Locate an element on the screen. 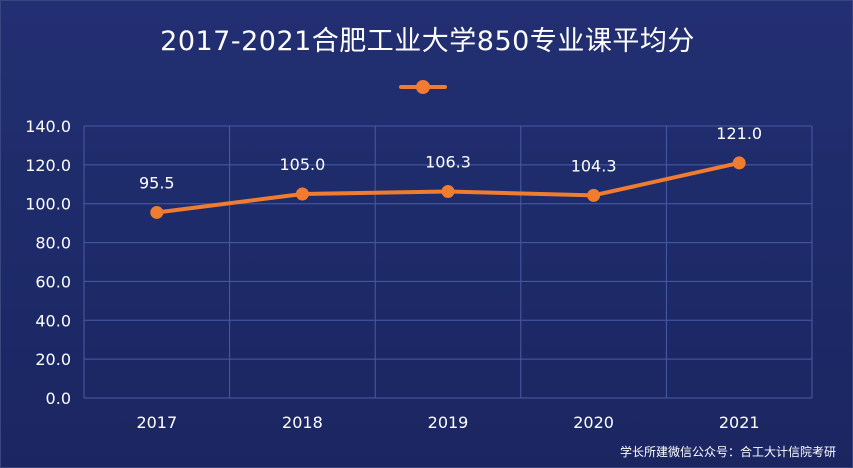 This screenshot has height=468, width=853. y-tick-label: 20.0 is located at coordinates (53, 359).